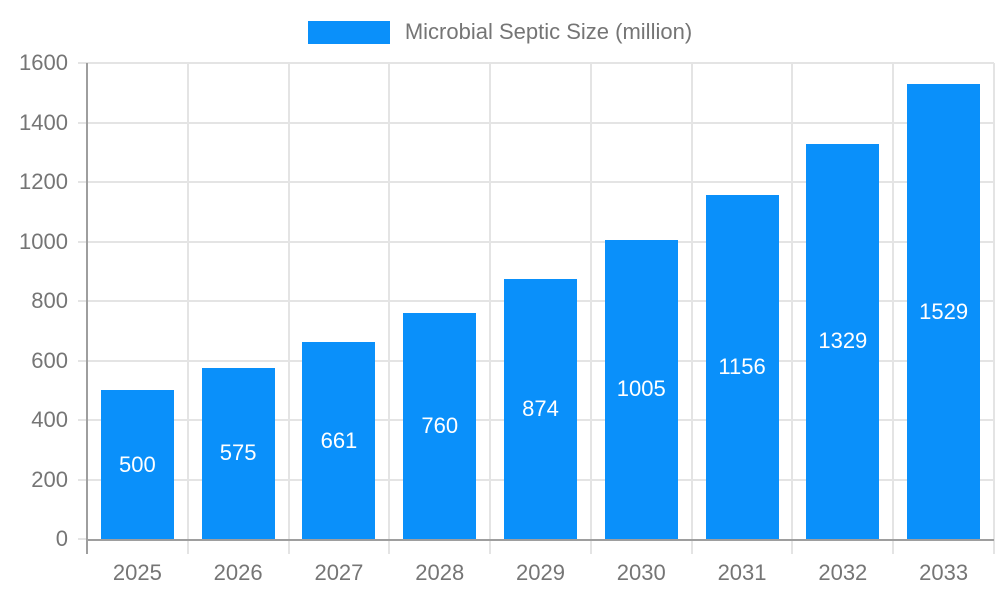 This screenshot has width=1000, height=600. I want to click on bar: 1156, so click(742, 367).